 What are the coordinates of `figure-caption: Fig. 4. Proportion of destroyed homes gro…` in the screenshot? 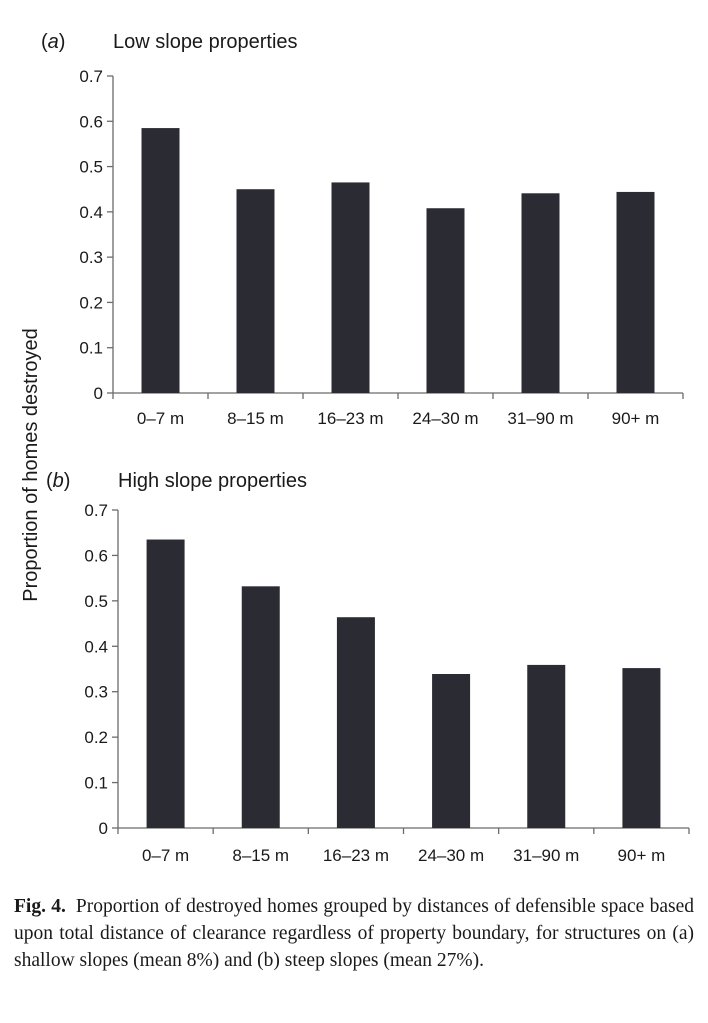 It's located at (354, 933).